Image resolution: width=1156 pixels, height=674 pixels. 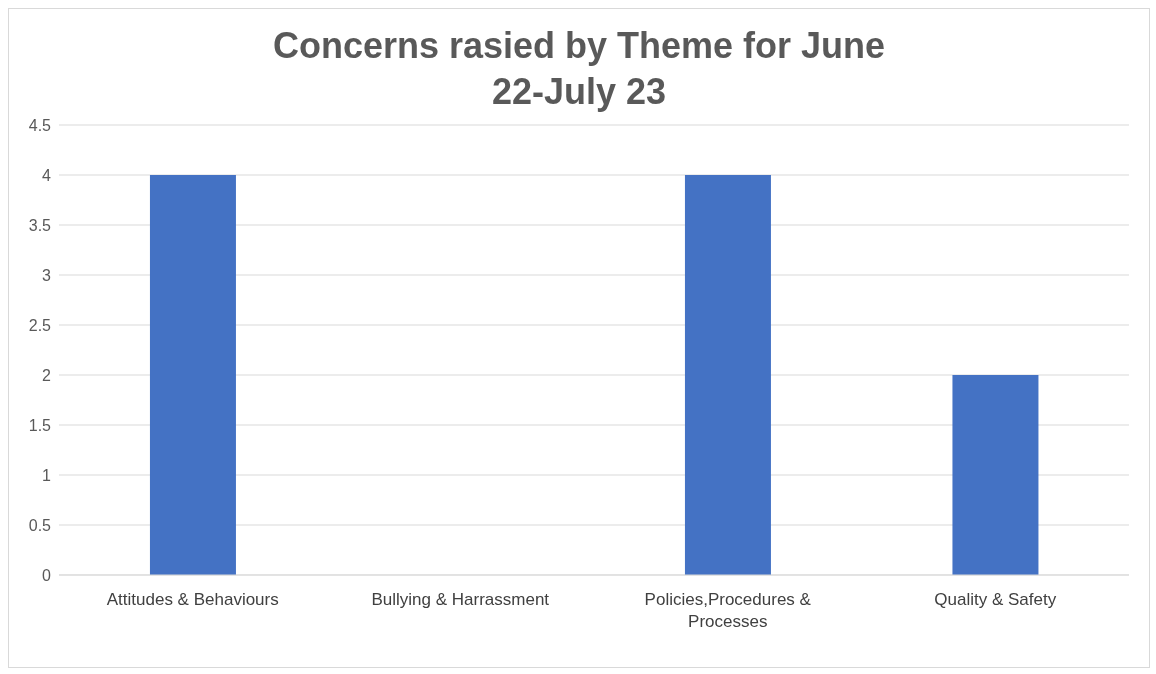 What do you see at coordinates (40, 225) in the screenshot?
I see `y-tick-label: 3.5` at bounding box center [40, 225].